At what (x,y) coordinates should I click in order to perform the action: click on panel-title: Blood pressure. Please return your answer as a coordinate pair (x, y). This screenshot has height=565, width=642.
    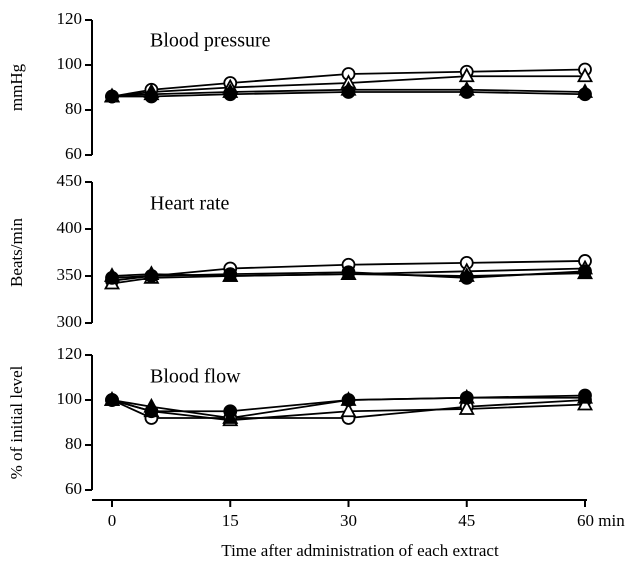
    Looking at the image, I should click on (210, 41).